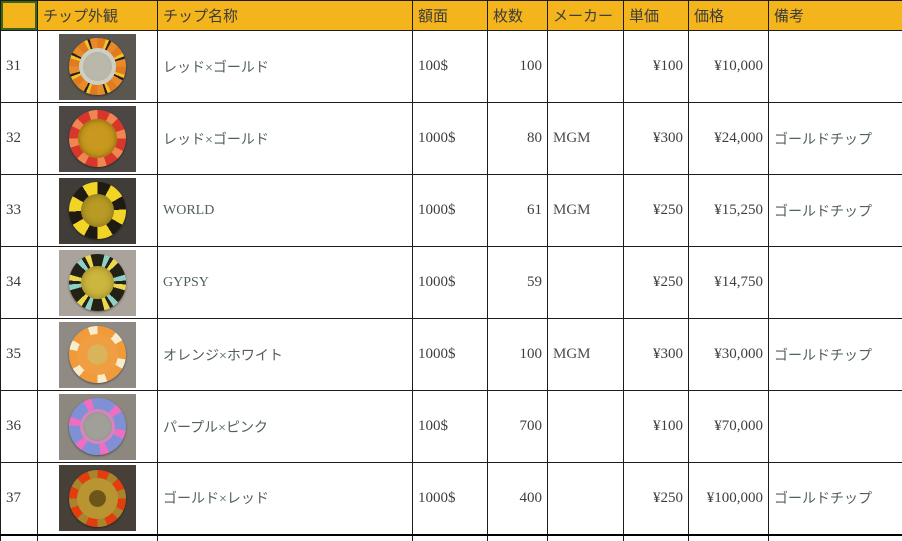 Image resolution: width=902 pixels, height=541 pixels. Describe the element at coordinates (835, 15) in the screenshot. I see `header-note: 備考` at that location.